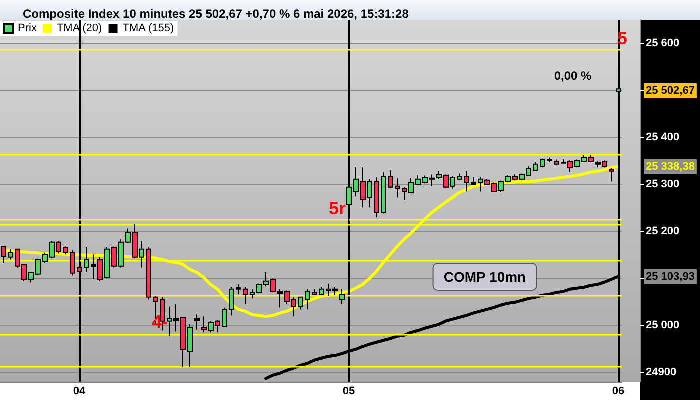 Image resolution: width=700 pixels, height=400 pixels. I want to click on x-tick-label: 06, so click(618, 392).